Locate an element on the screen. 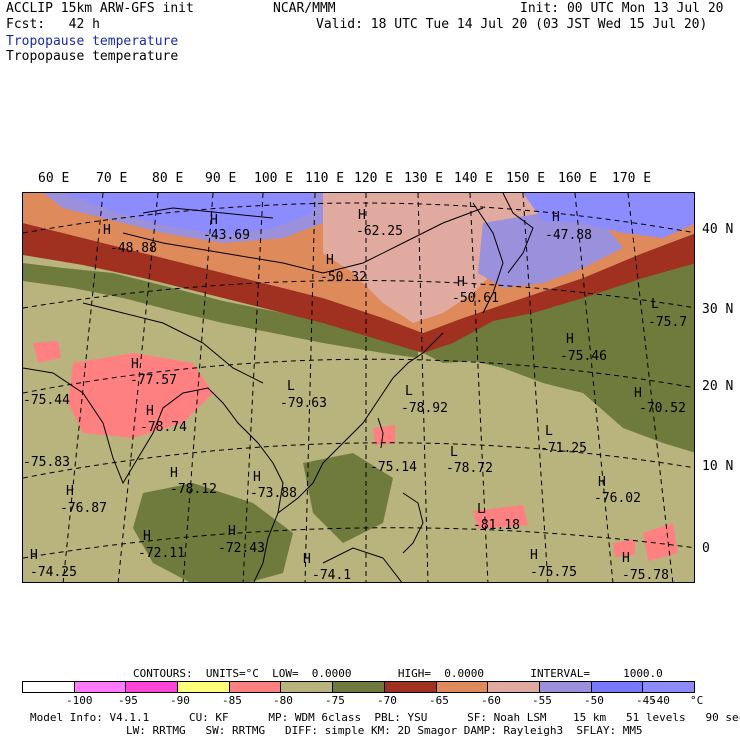  color-legend is located at coordinates (358, 687).